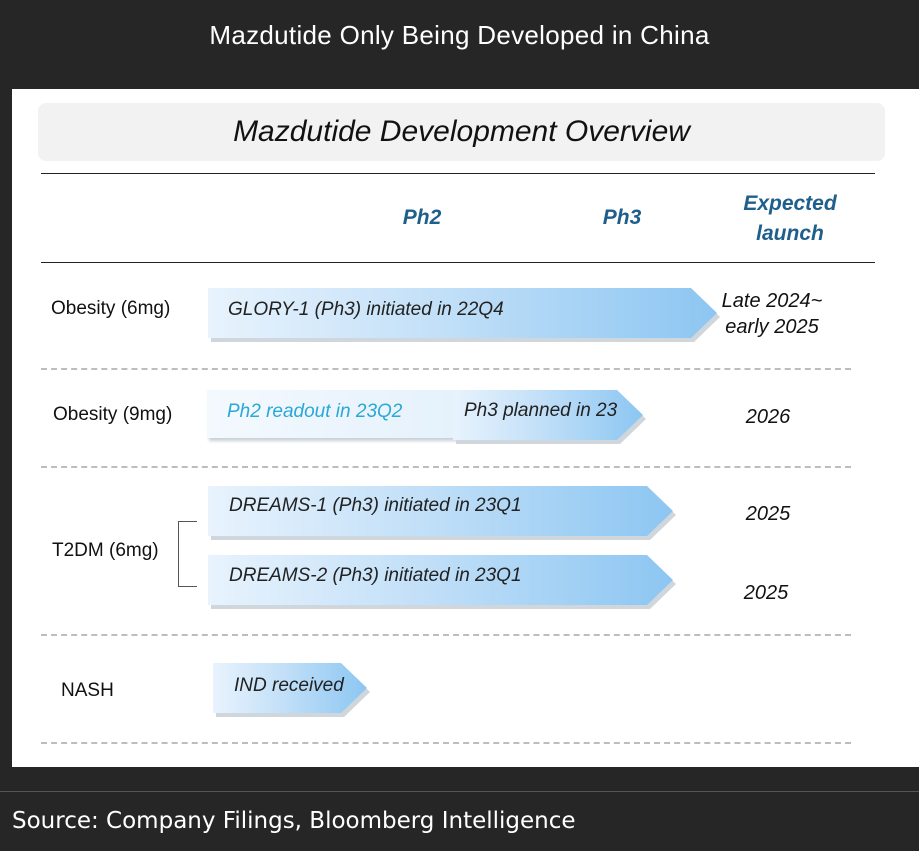 Image resolution: width=919 pixels, height=851 pixels. I want to click on ind-received-arrow, so click(290, 688).